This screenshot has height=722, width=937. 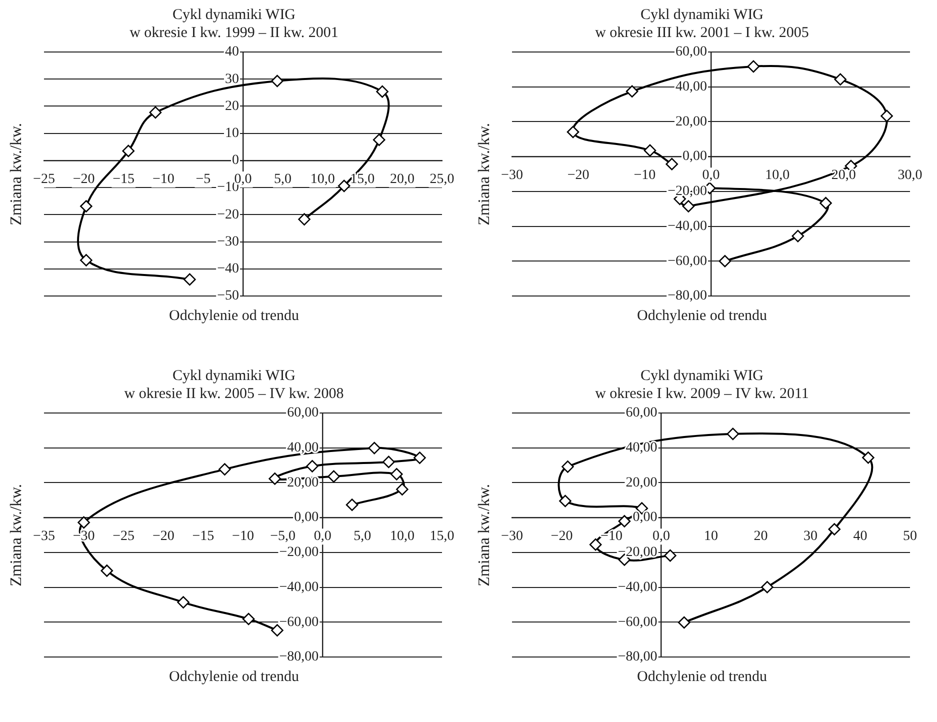 What do you see at coordinates (910, 536) in the screenshot?
I see `x-tick-label: 50` at bounding box center [910, 536].